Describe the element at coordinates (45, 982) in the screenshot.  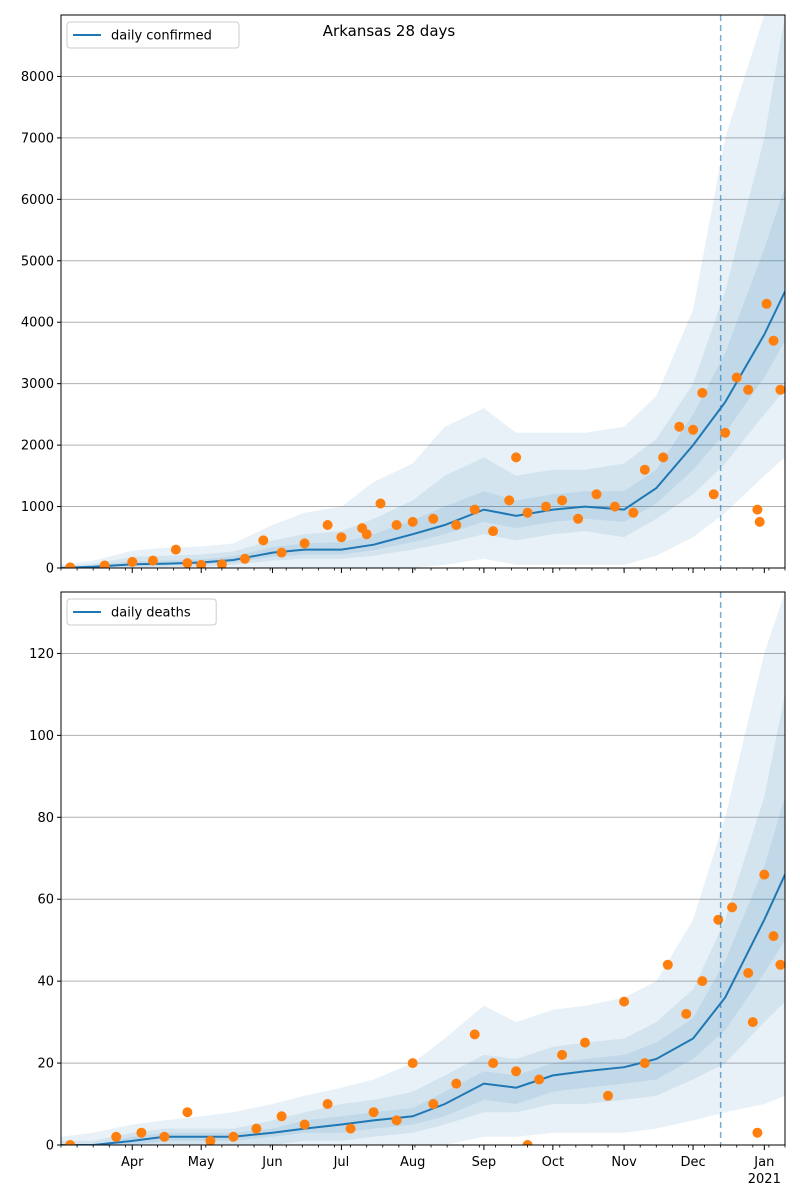
I see `y-tick-label: 40` at that location.